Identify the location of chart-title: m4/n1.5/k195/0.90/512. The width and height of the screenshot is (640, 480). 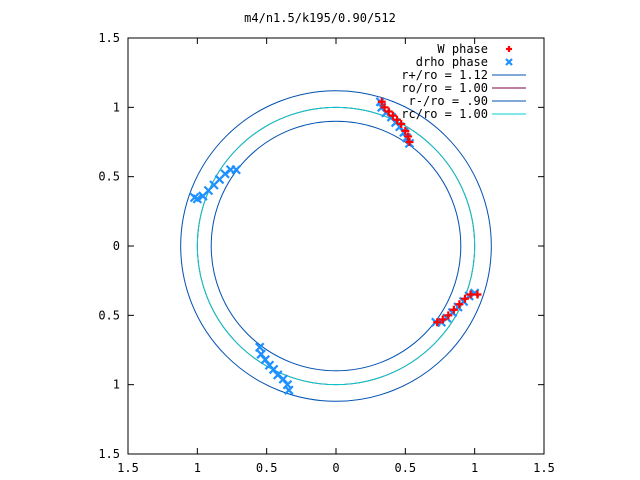
(320, 18).